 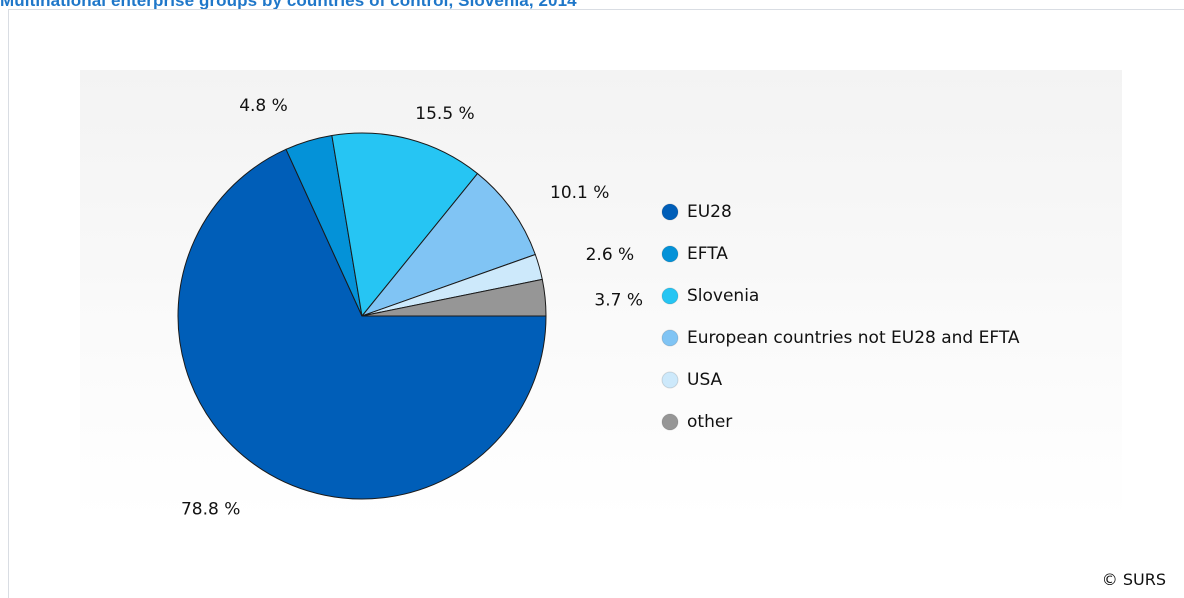 What do you see at coordinates (670, 380) in the screenshot?
I see `legend-swatch-usa` at bounding box center [670, 380].